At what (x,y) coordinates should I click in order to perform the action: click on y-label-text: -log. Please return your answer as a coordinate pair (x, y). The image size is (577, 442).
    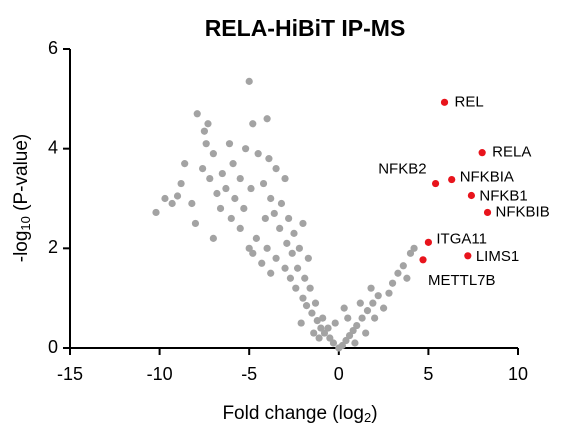
    Looking at the image, I should click on (21, 247).